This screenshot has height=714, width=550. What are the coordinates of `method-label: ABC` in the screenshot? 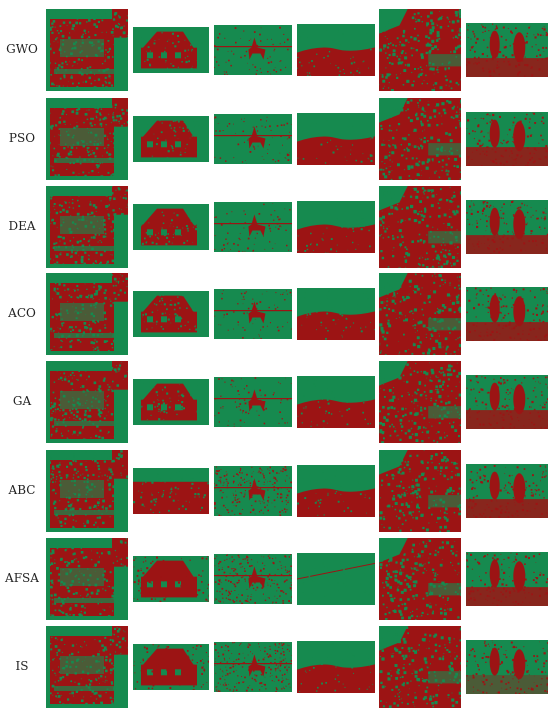 It's located at (22, 490).